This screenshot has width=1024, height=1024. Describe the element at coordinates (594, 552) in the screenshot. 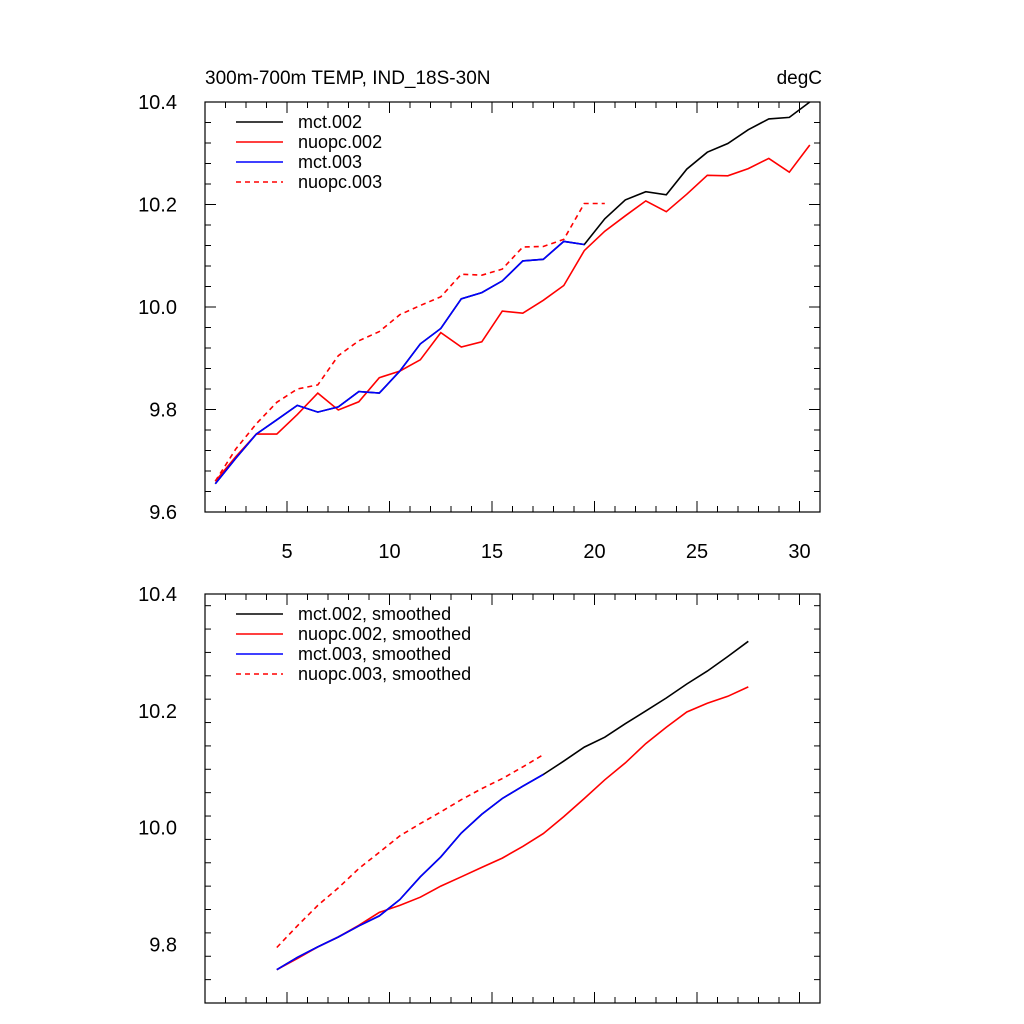

I see `x-tick-label: 20` at that location.